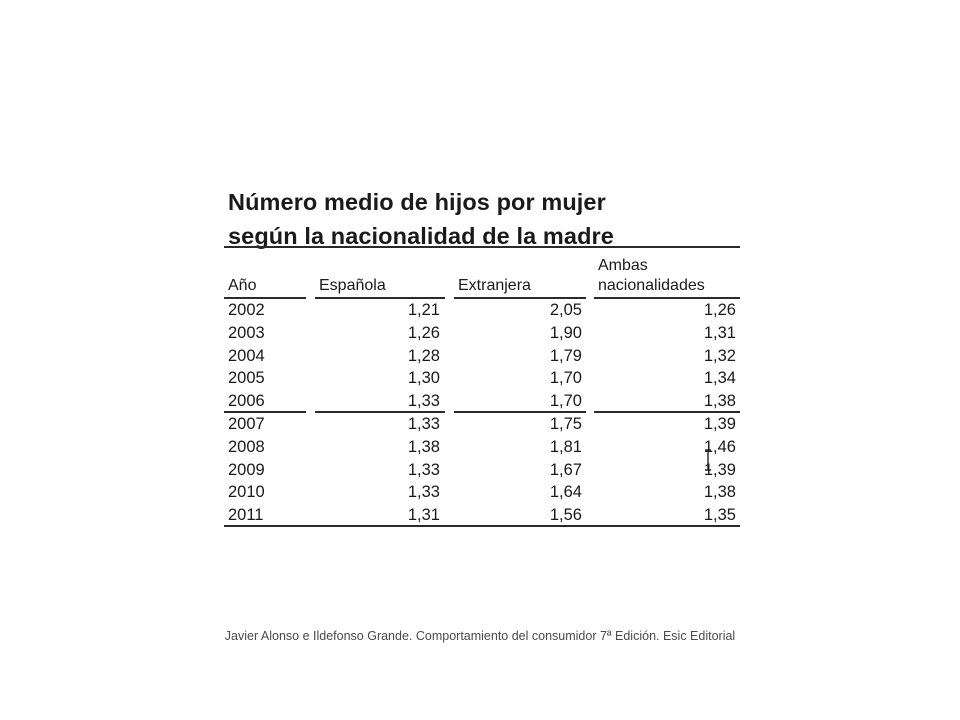 This screenshot has width=960, height=720. What do you see at coordinates (520, 298) in the screenshot?
I see `header-rule-extranjera` at bounding box center [520, 298].